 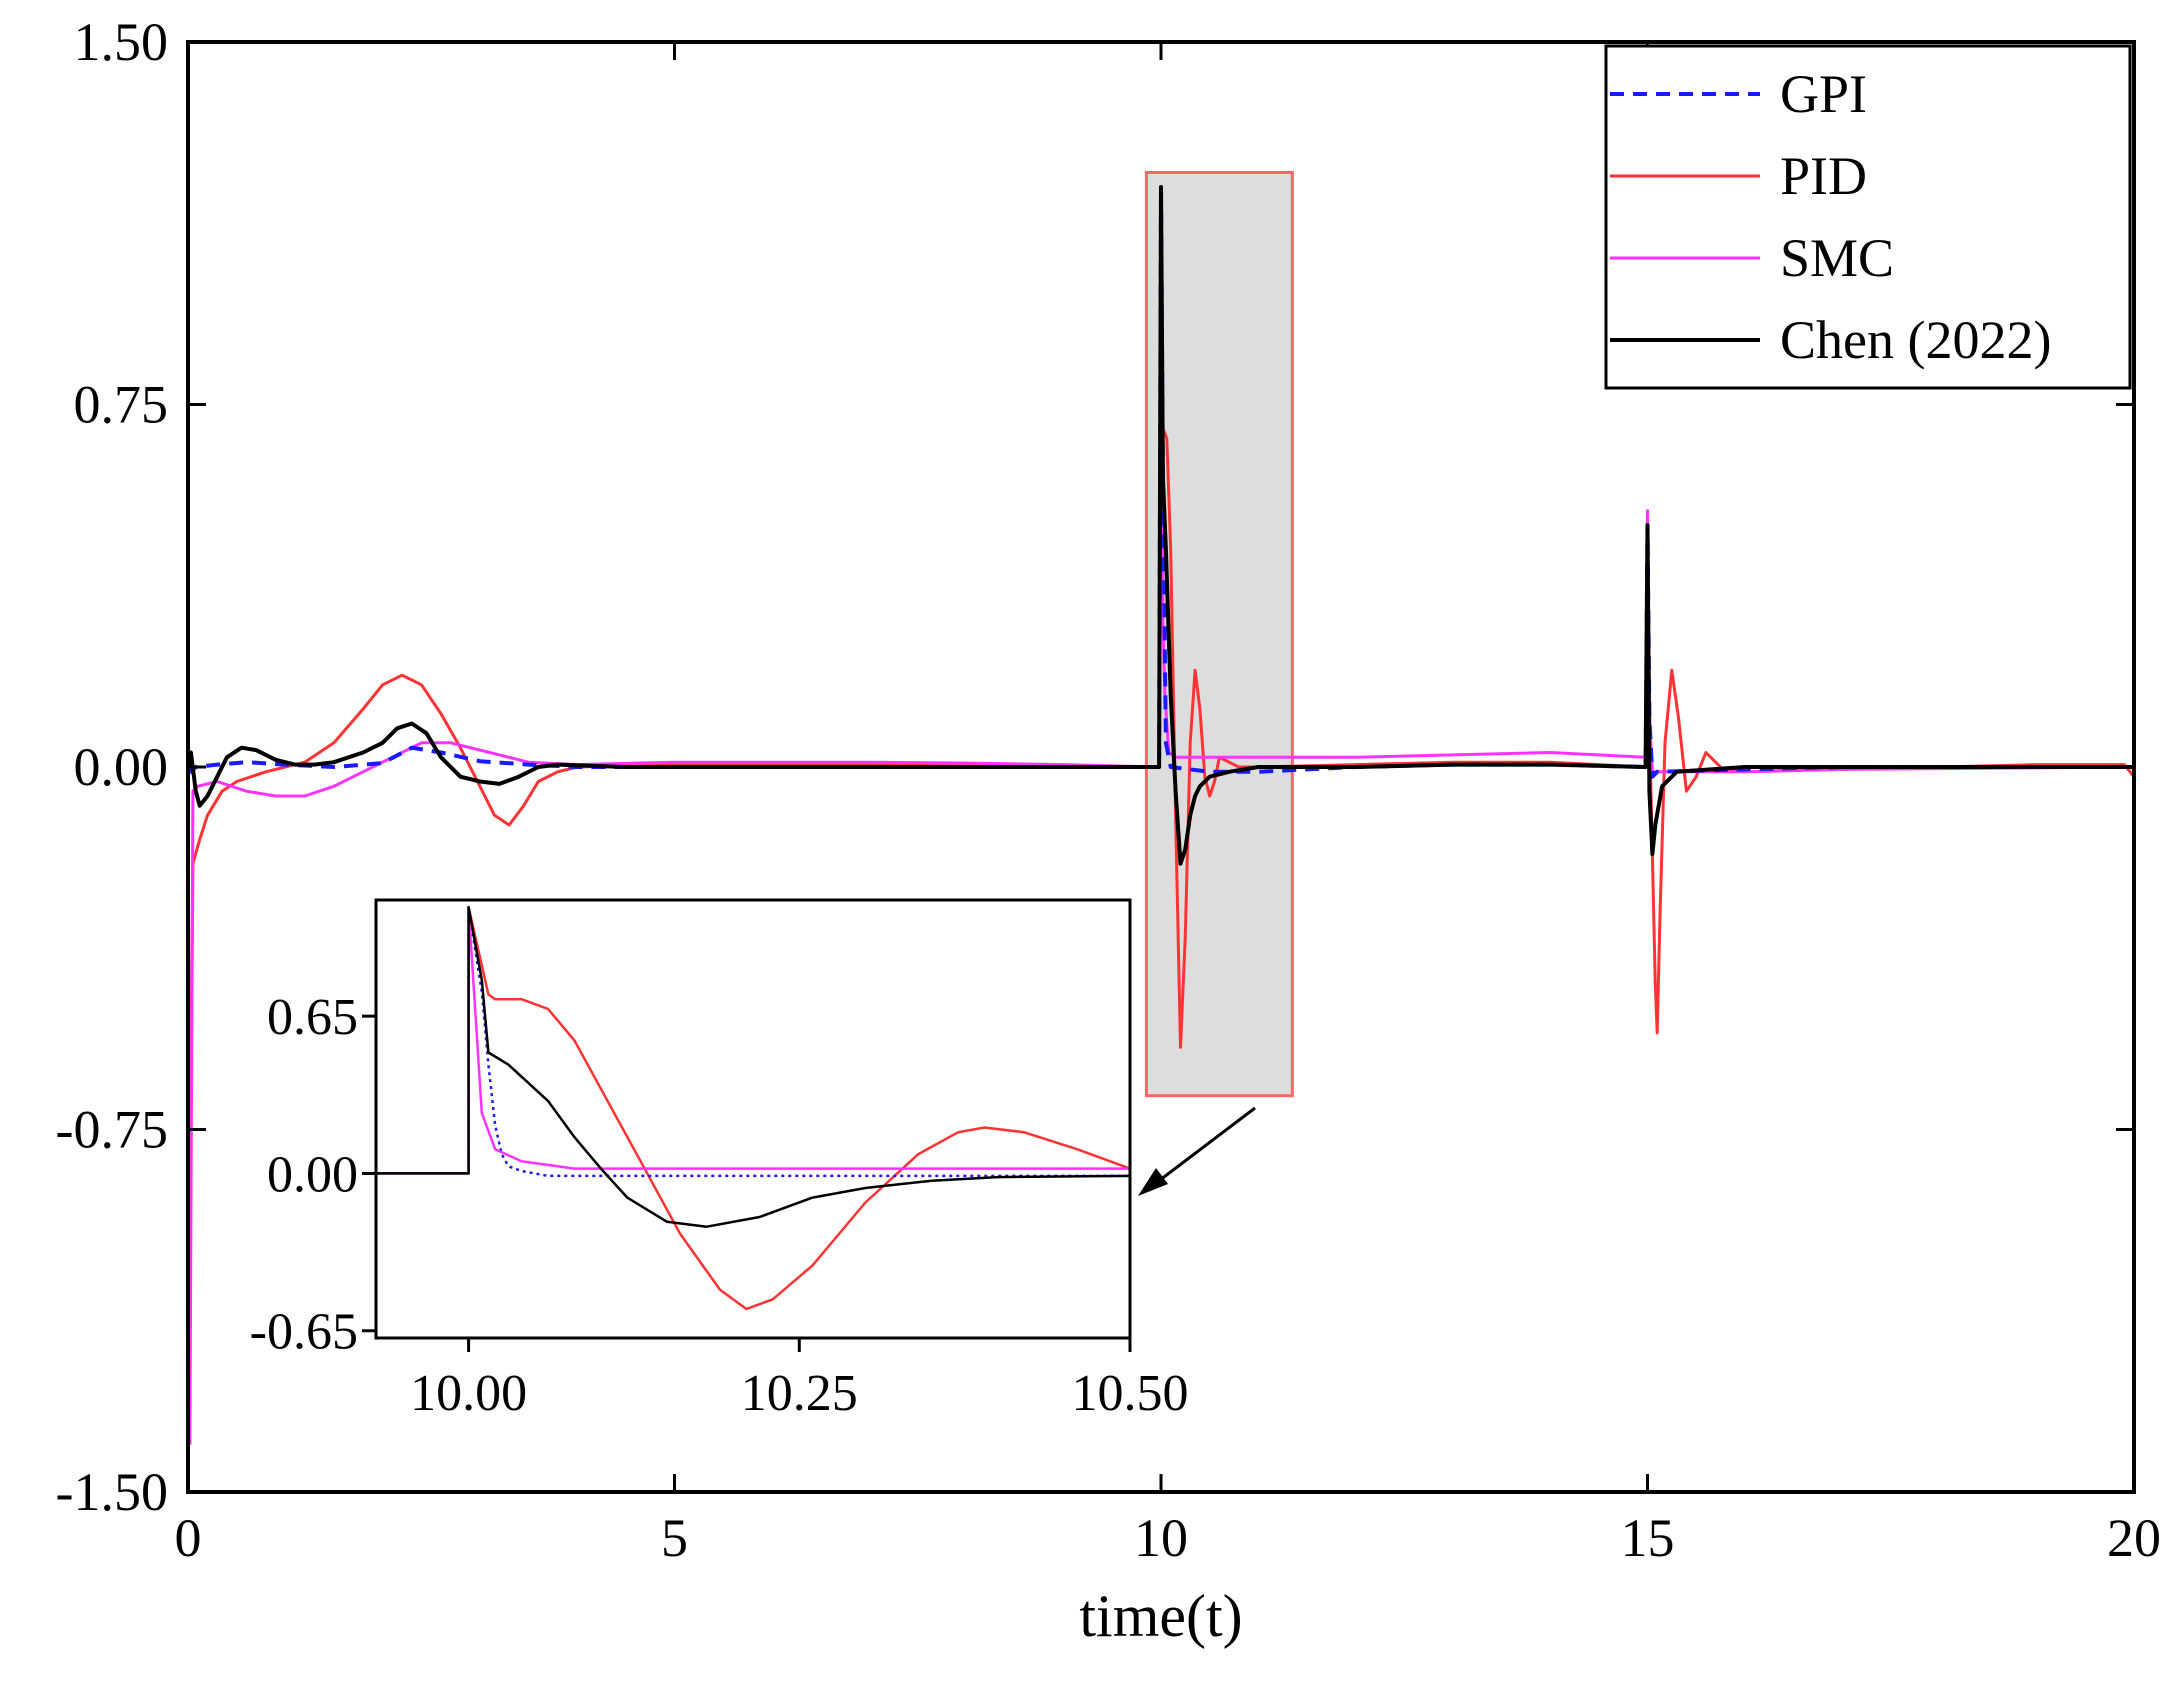 I want to click on inset-background, so click(x=753, y=1119).